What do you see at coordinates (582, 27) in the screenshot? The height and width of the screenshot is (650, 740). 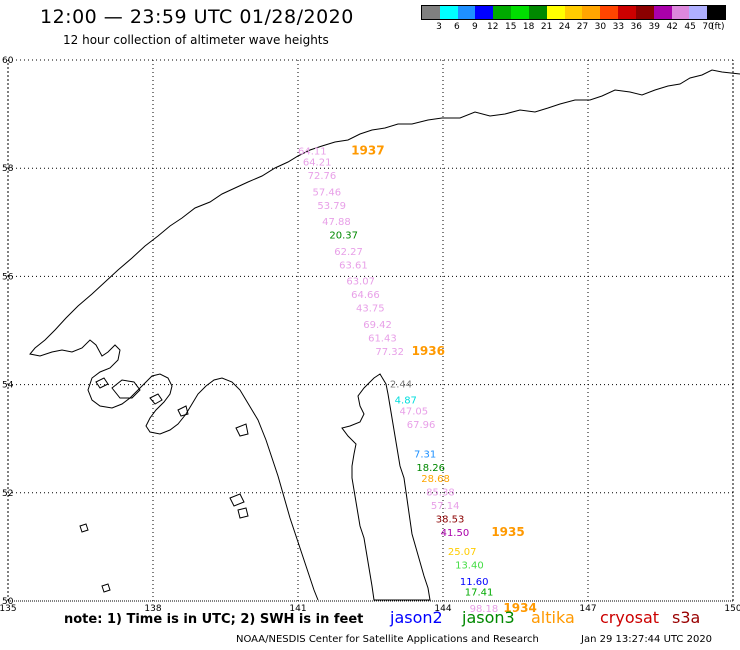 I see `color-legend-label: 27` at bounding box center [582, 27].